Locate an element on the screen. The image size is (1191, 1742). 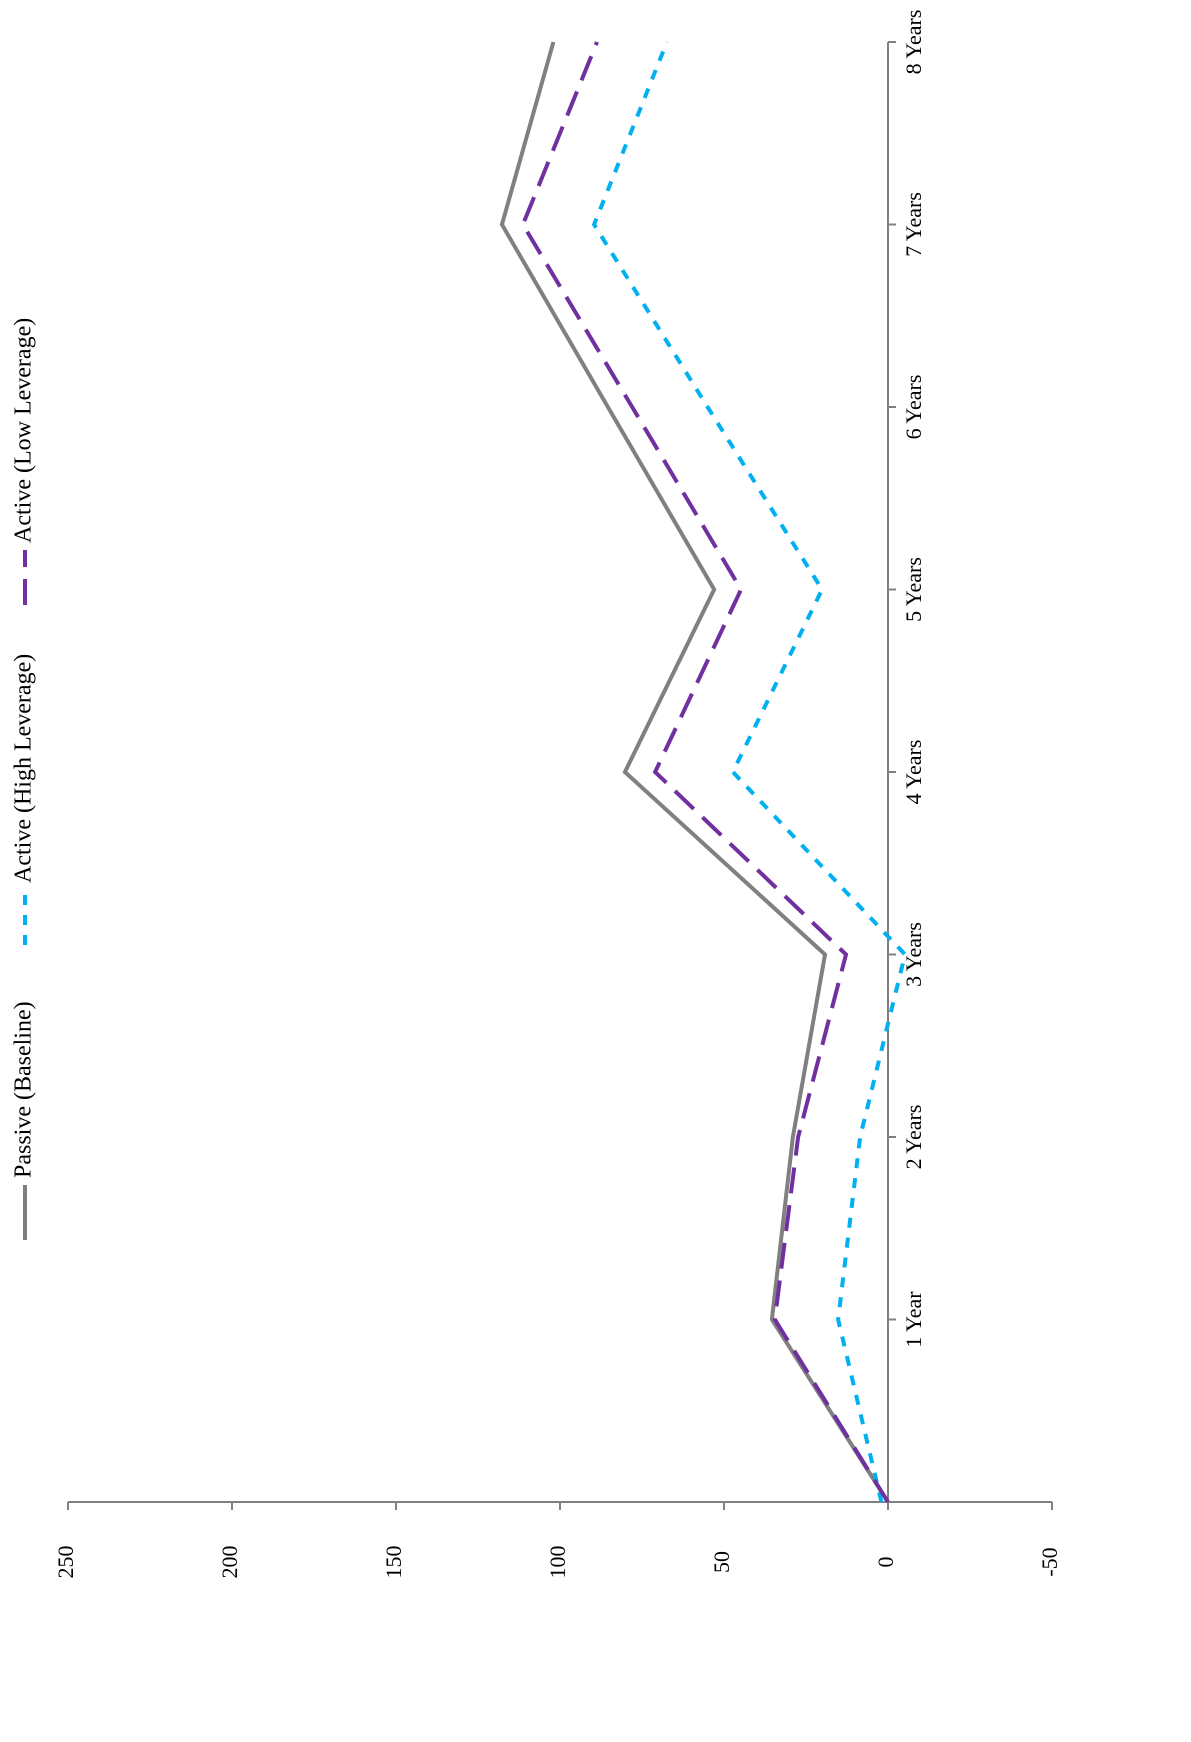
y-tick-label: -50 is located at coordinates (1049, 1561).